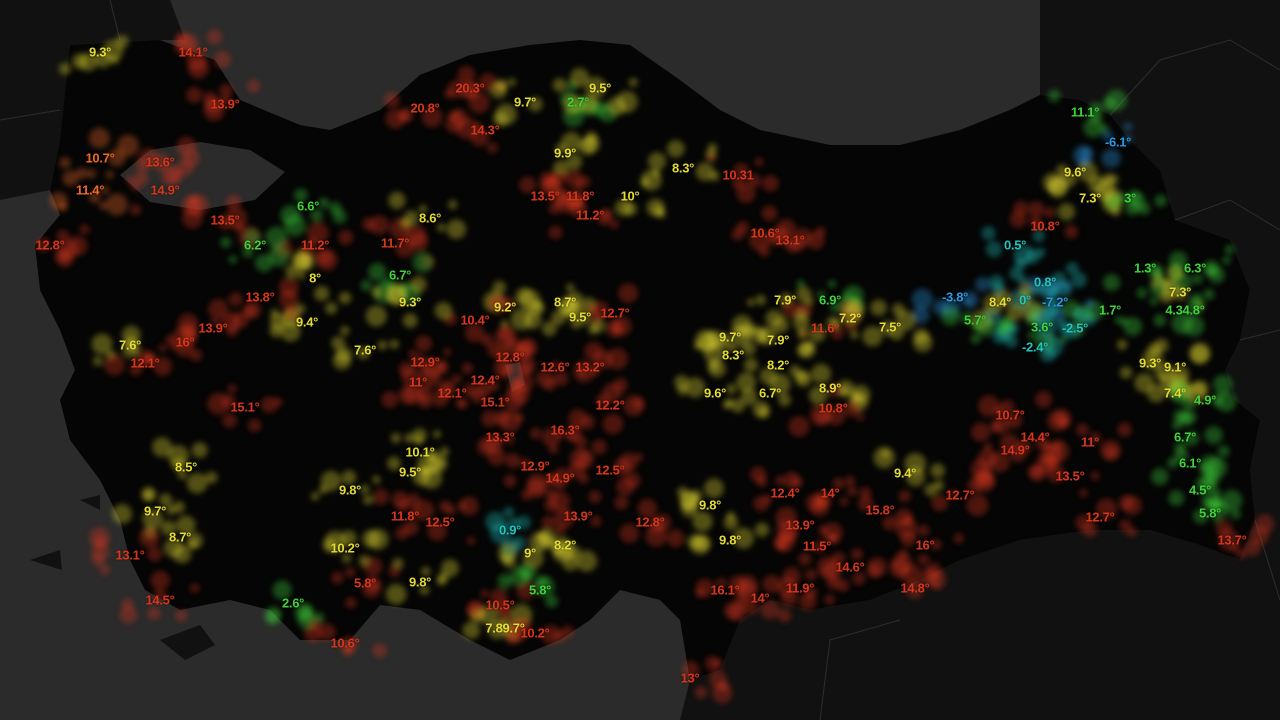  Describe the element at coordinates (1035, 347) in the screenshot. I see `temperature-label: -2.4°` at that location.